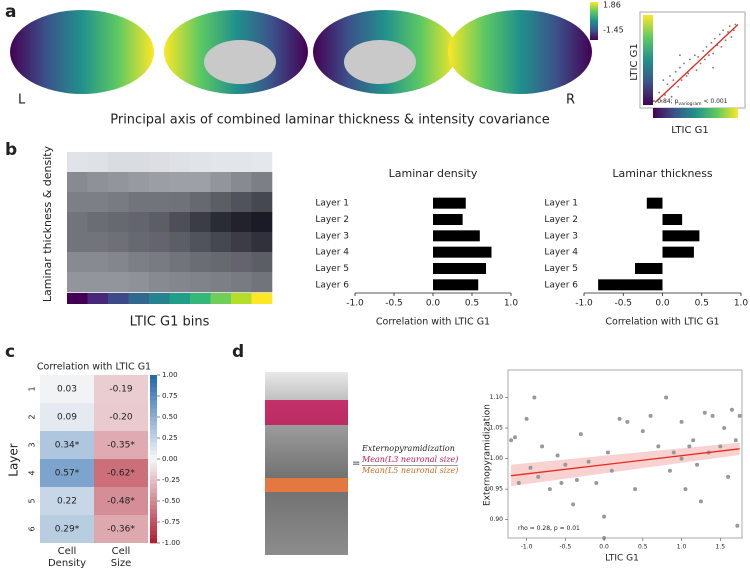 The image size is (750, 572). I want to click on annotation-part: r = 0.84; p, so click(662, 101).